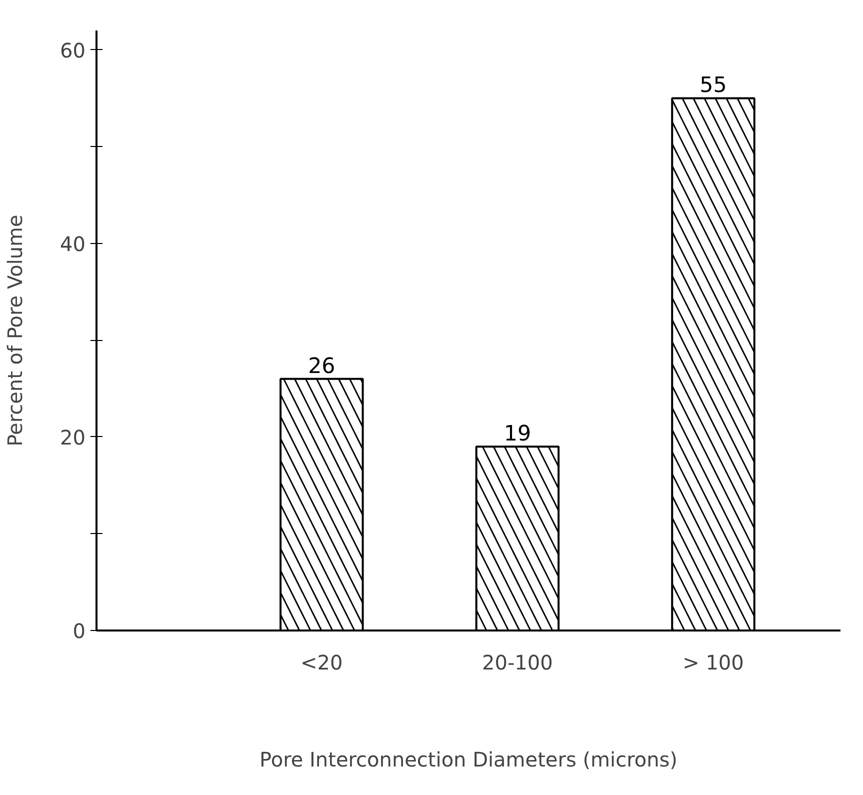 Image resolution: width=863 pixels, height=795 pixels. Describe the element at coordinates (73, 244) in the screenshot. I see `y-tick-label: 40` at that location.